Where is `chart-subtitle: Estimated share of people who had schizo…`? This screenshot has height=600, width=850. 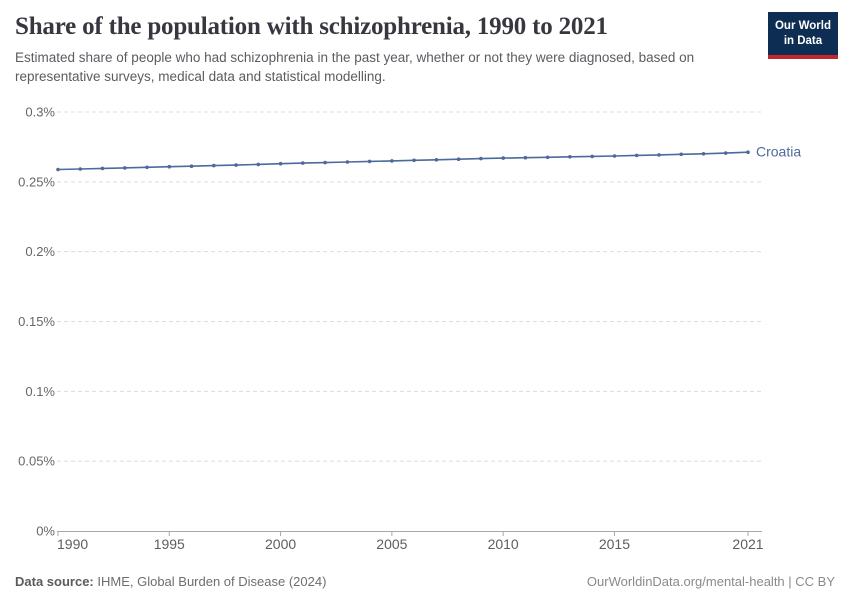 chart-subtitle: Estimated share of people who had schizo… is located at coordinates (355, 67).